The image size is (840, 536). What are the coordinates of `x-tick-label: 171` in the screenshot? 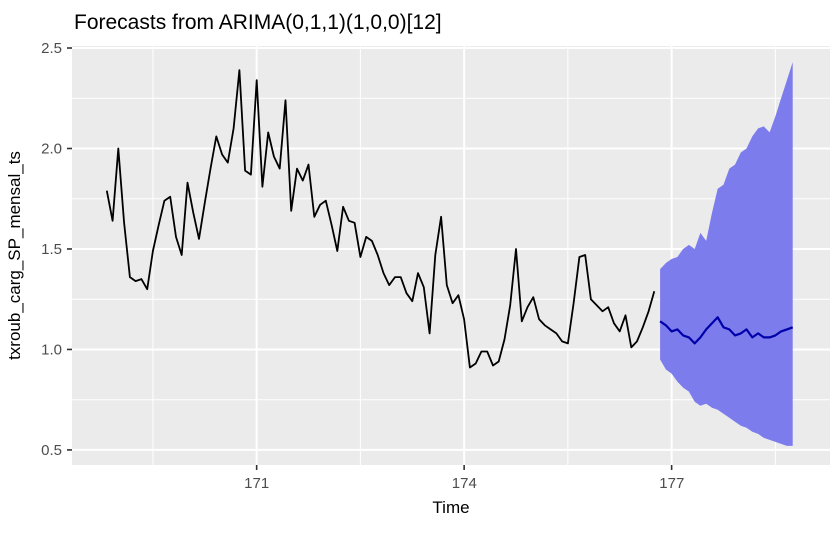 It's located at (256, 483).